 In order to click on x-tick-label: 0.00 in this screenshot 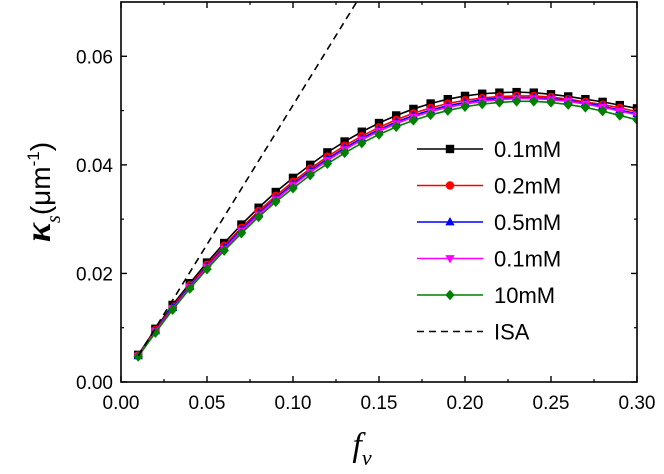, I will do `click(121, 403)`.